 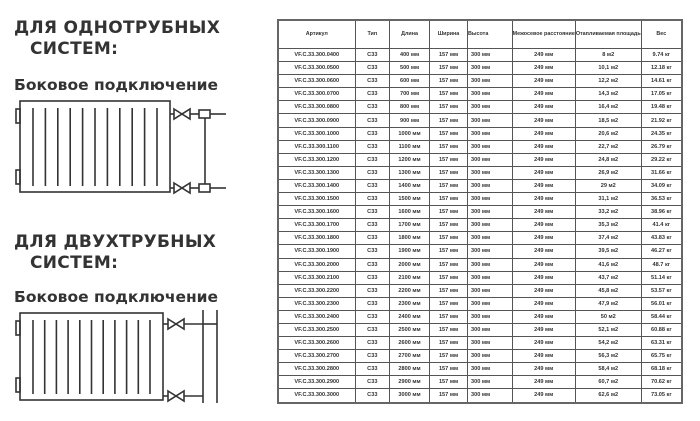 What do you see at coordinates (608, 159) in the screenshot?
I see `table-cell: 24,8 м2` at bounding box center [608, 159].